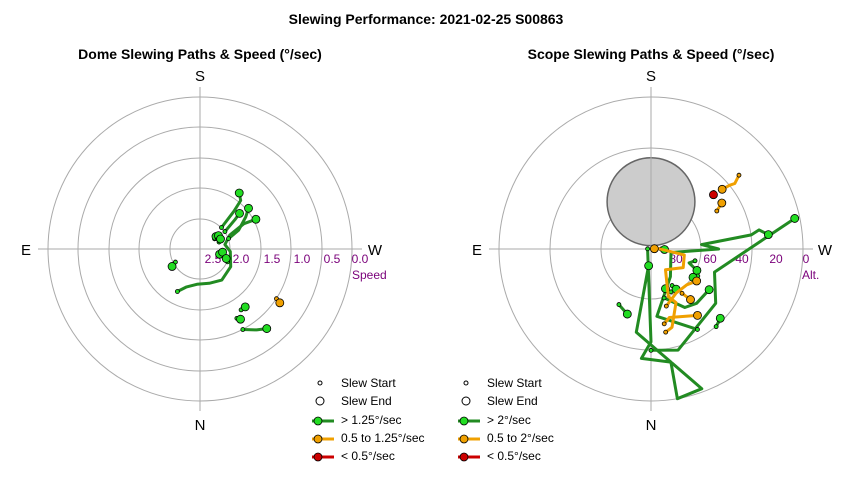 The width and height of the screenshot is (850, 480). What do you see at coordinates (776, 259) in the screenshot?
I see `radial-tick-label: 20` at bounding box center [776, 259].